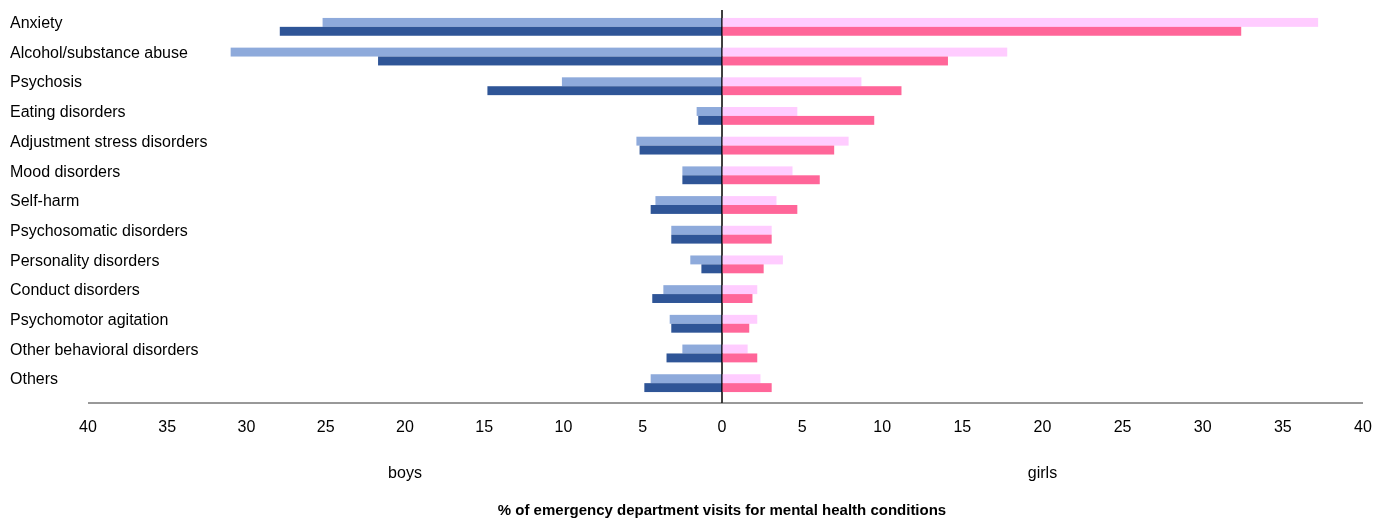  I want to click on y-tick-label: Self-harm, so click(45, 201).